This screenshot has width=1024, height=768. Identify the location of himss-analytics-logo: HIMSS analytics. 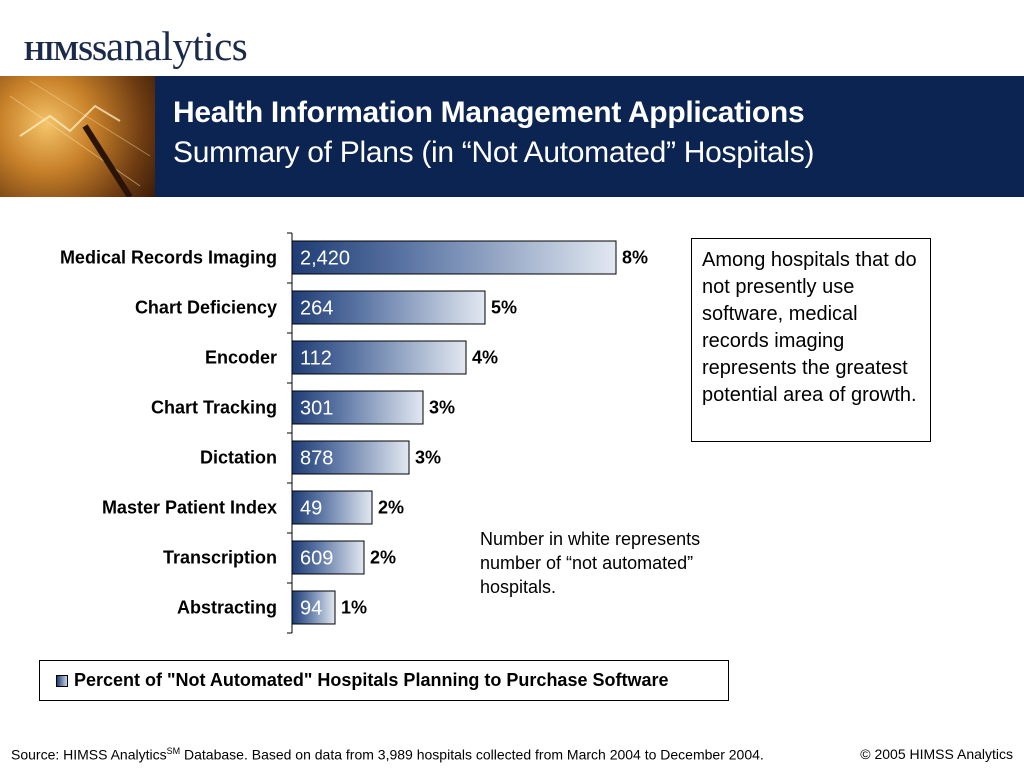
(136, 47).